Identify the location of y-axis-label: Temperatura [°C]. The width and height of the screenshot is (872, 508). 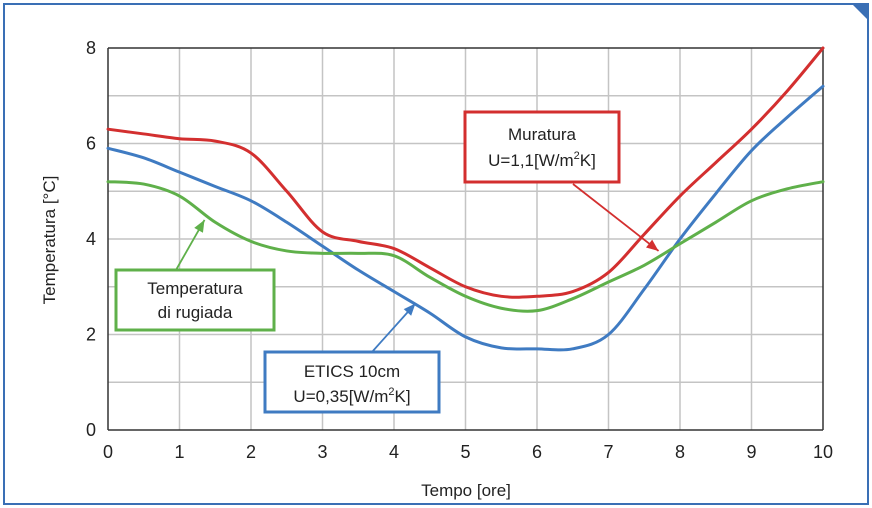
(49, 240).